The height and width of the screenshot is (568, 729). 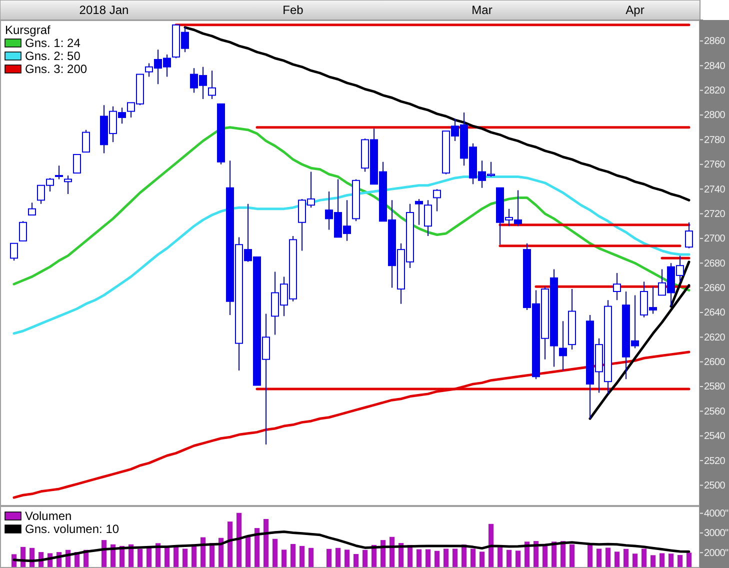 I want to click on y-tick-label: 2740, so click(x=715, y=190).